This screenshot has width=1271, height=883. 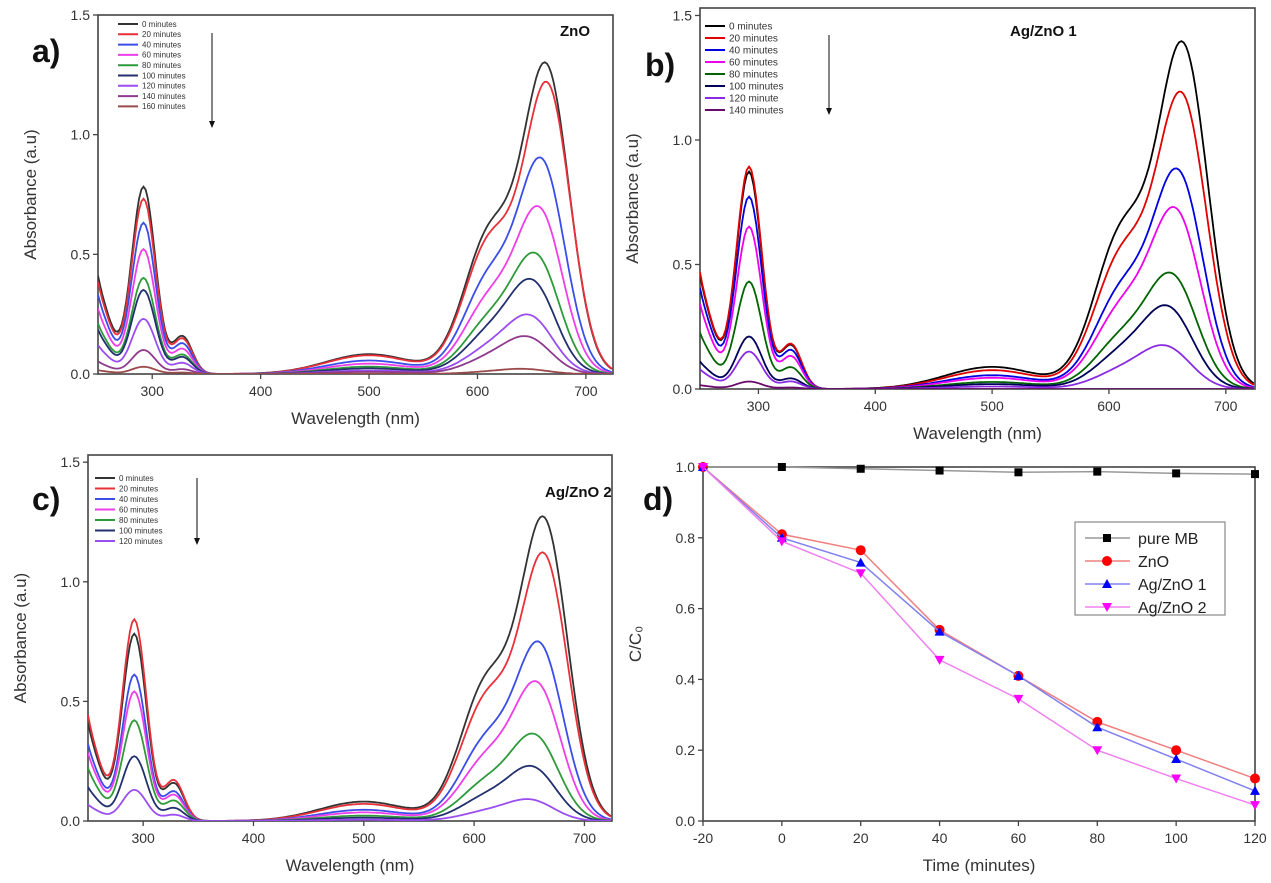 I want to click on legend-entry: pure MB, so click(x=1168, y=539).